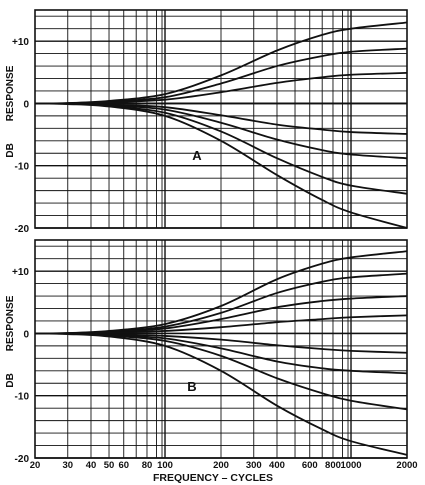 Image resolution: width=425 pixels, height=485 pixels. What do you see at coordinates (109, 465) in the screenshot?
I see `x-tick-label: 50` at bounding box center [109, 465].